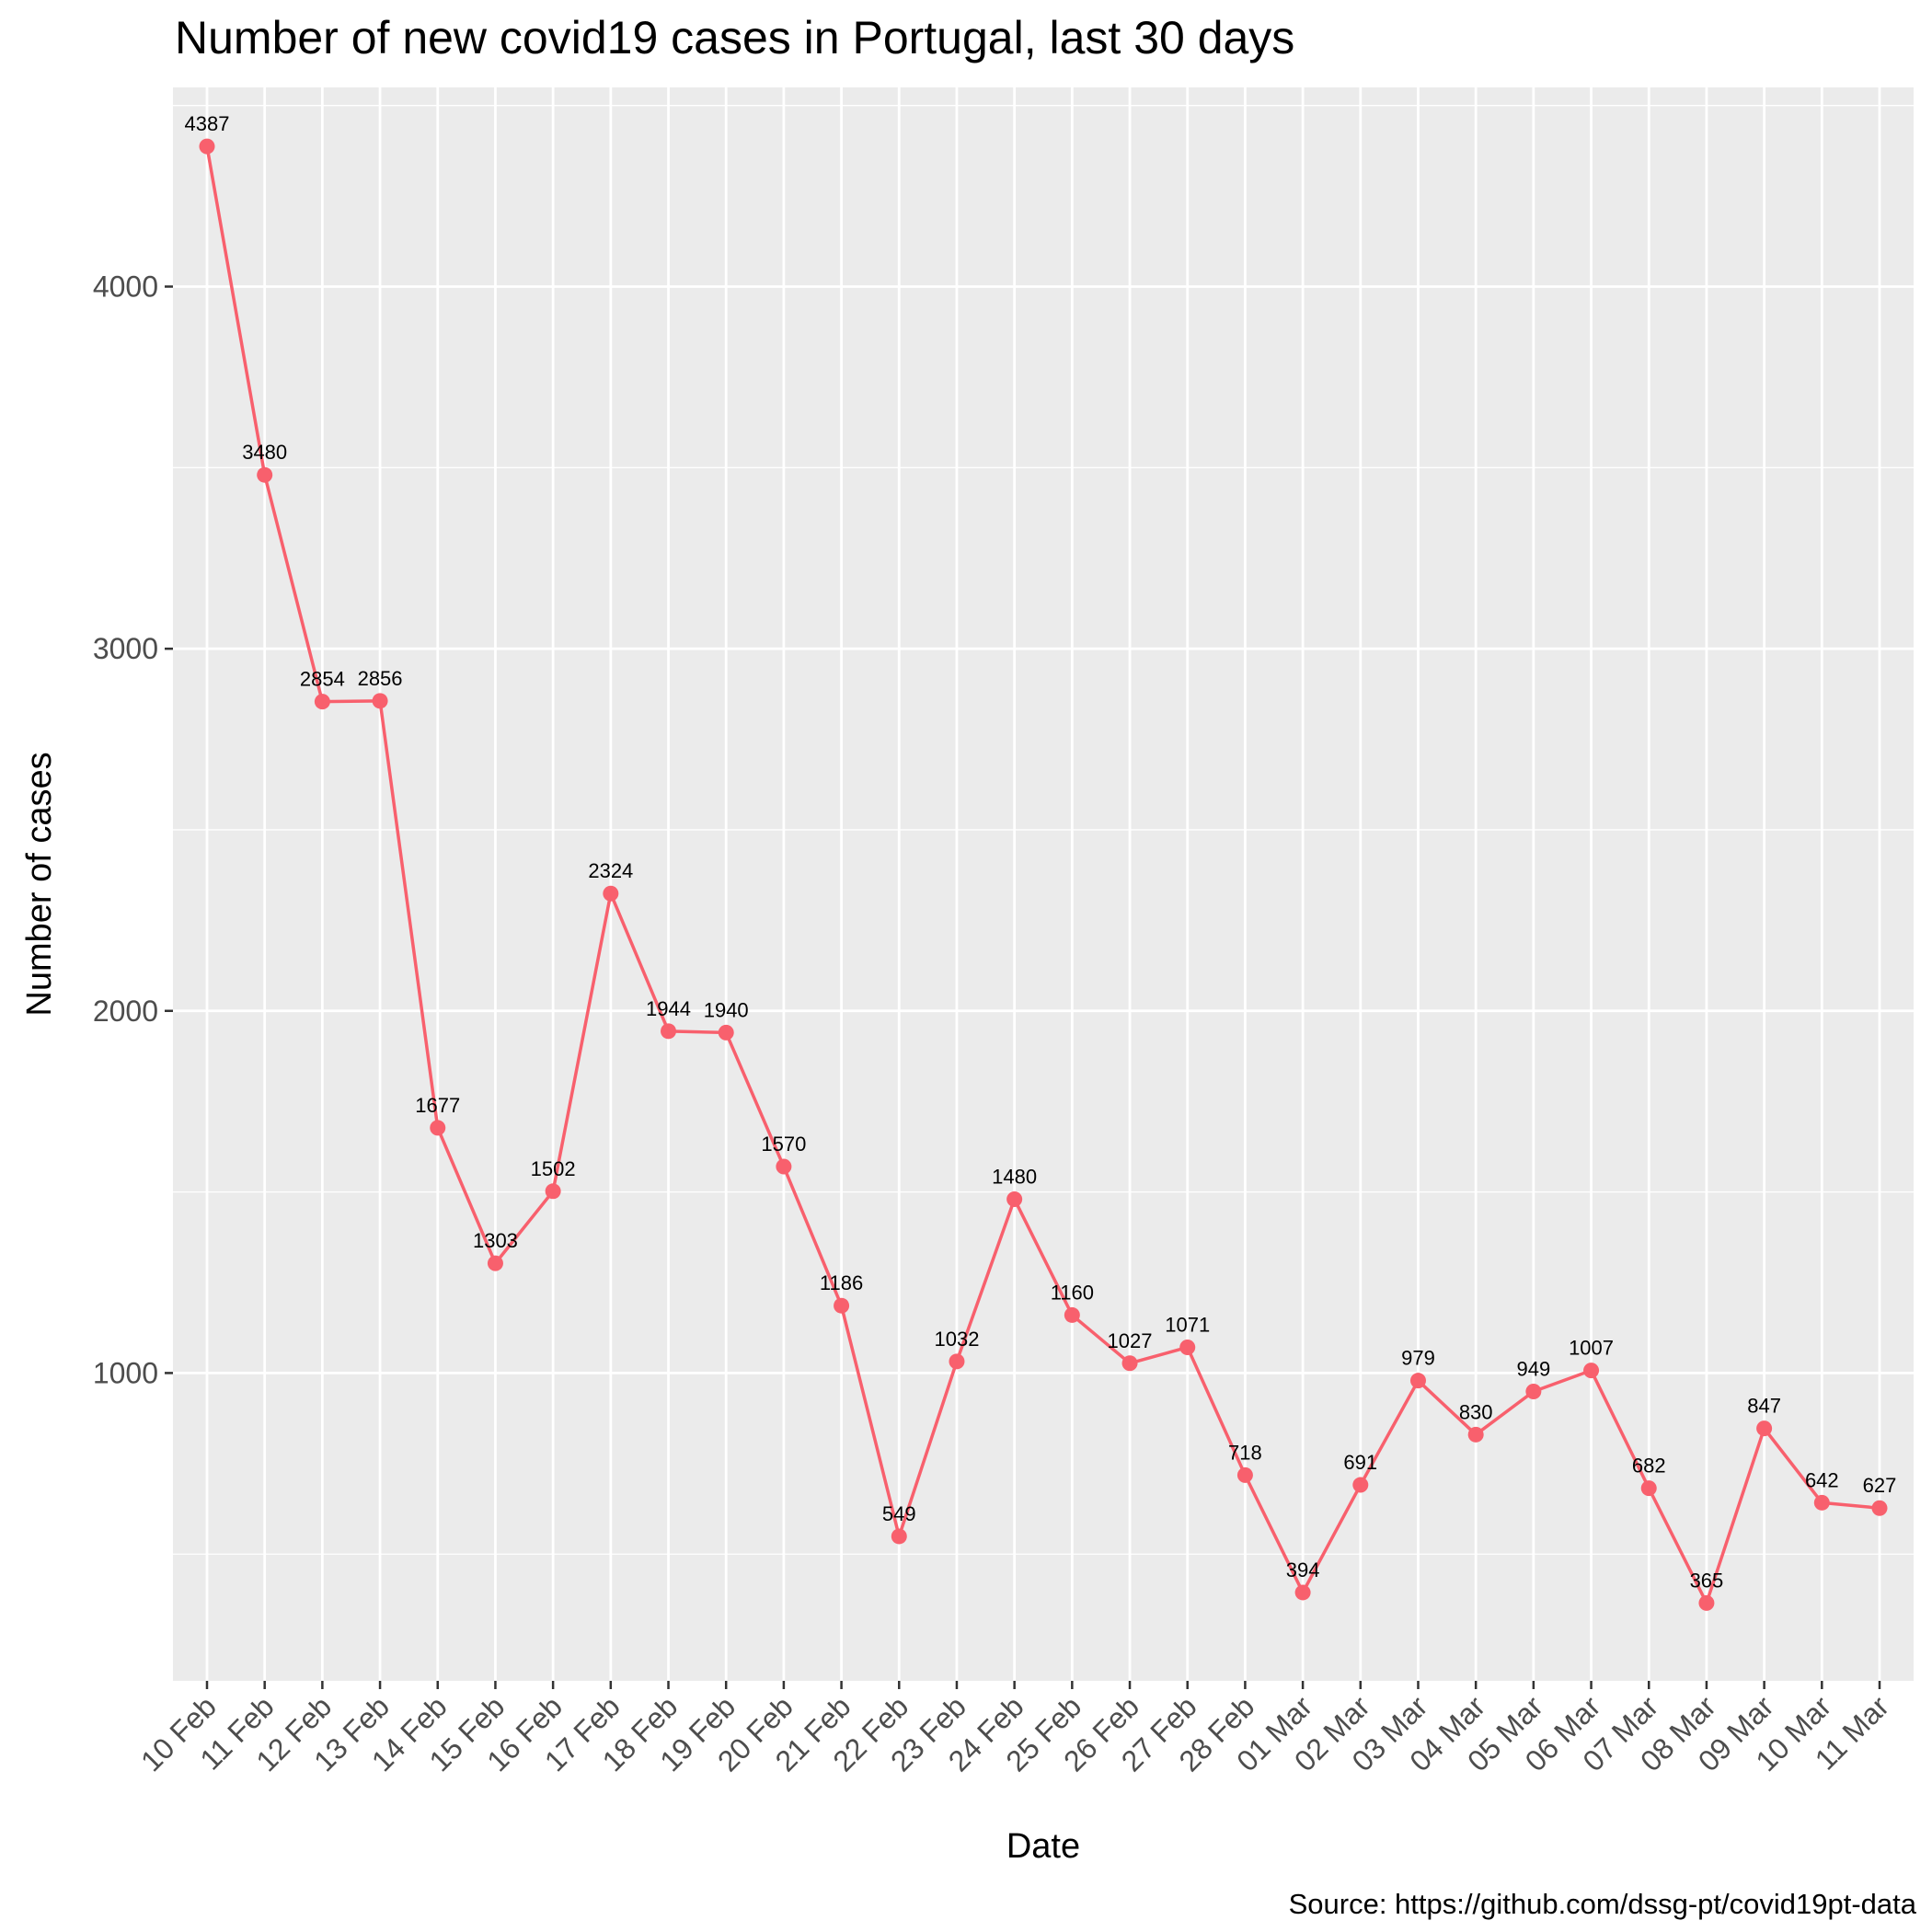  Describe the element at coordinates (1822, 1479) in the screenshot. I see `data-label: 642` at that location.